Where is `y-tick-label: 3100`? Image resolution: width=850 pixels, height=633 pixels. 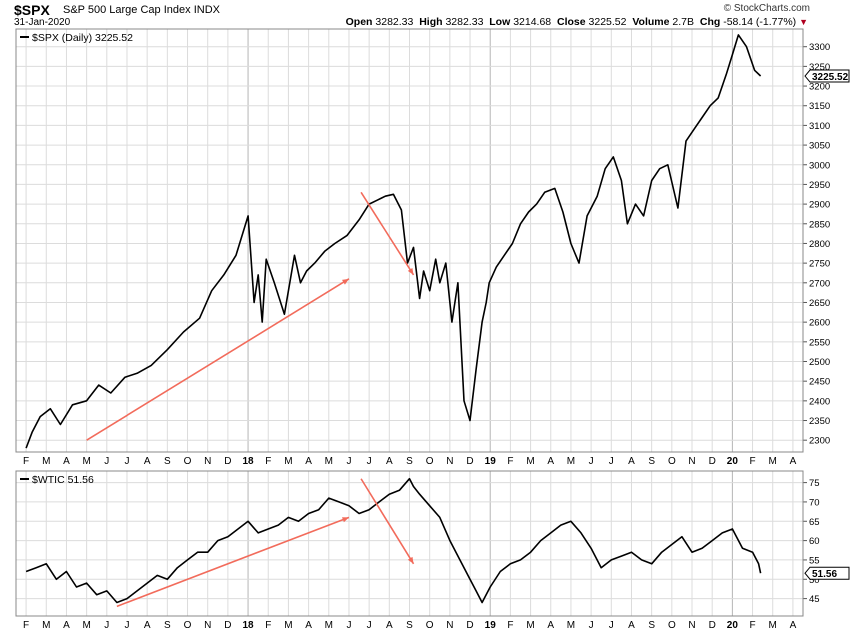 y-tick-label: 3100 is located at coordinates (819, 126).